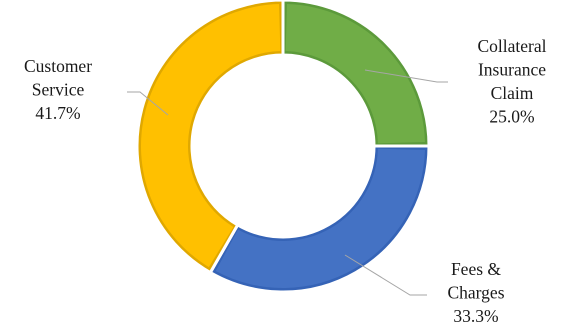  Describe the element at coordinates (57, 113) in the screenshot. I see `percent-label: 41.7%` at that location.